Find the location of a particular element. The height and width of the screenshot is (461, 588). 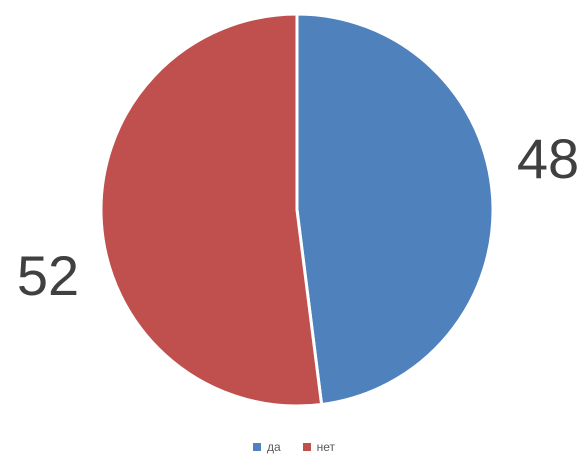

legend-swatch-net is located at coordinates (306, 447).